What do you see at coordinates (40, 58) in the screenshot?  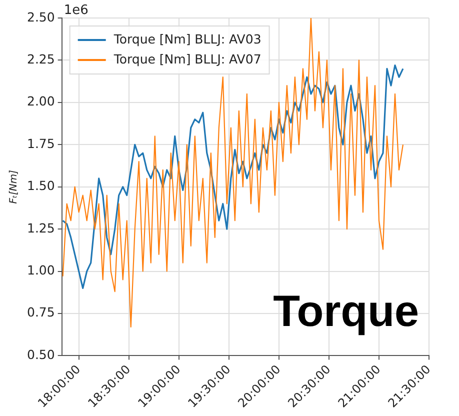 I see `y-tick-label: 2.25` at bounding box center [40, 58].